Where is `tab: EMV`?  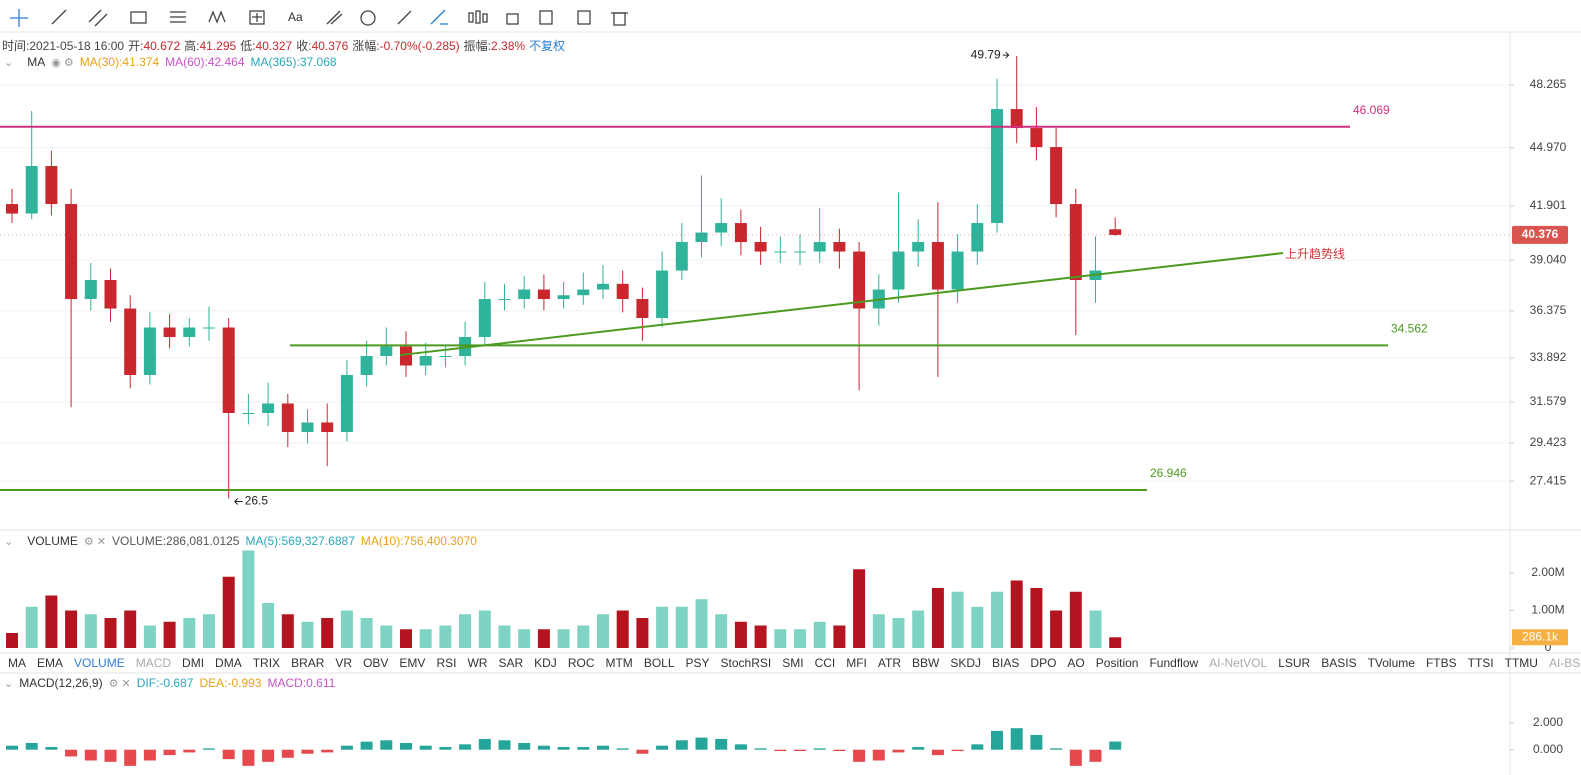 tab: EMV is located at coordinates (412, 663).